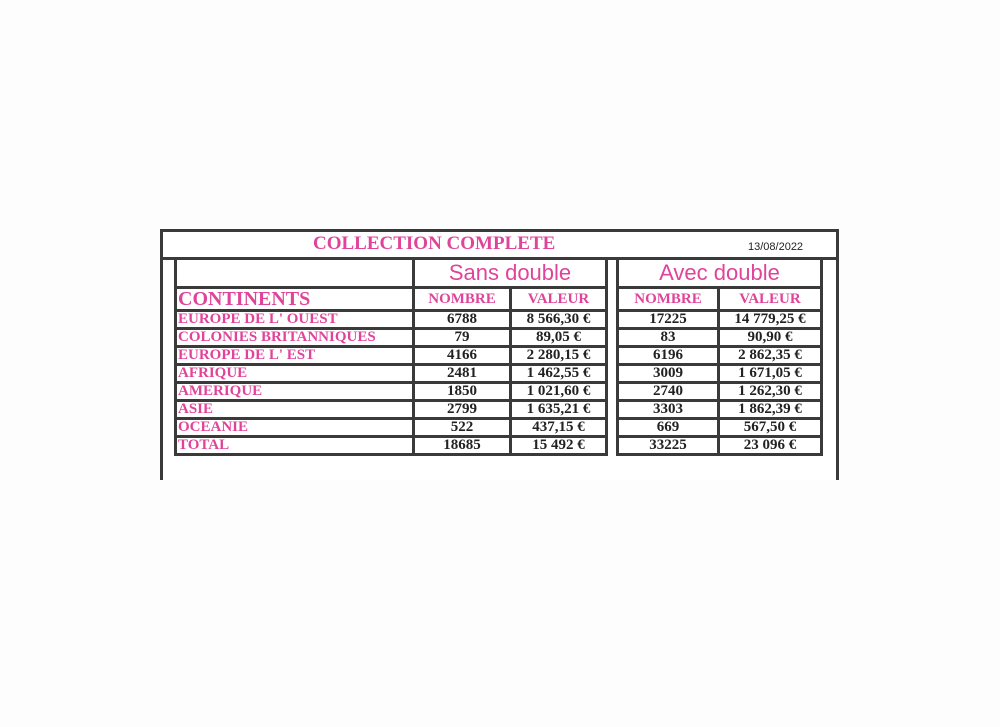 The height and width of the screenshot is (727, 1000). What do you see at coordinates (719, 273) in the screenshot?
I see `group-avec-double: Avec double` at bounding box center [719, 273].